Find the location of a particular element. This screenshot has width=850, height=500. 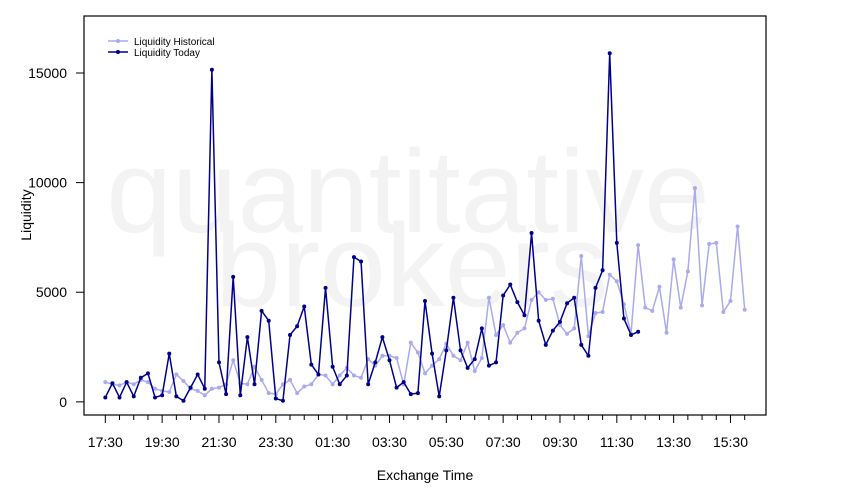

legend: Liquidity Historical Liquidity Today is located at coordinates (161, 48).